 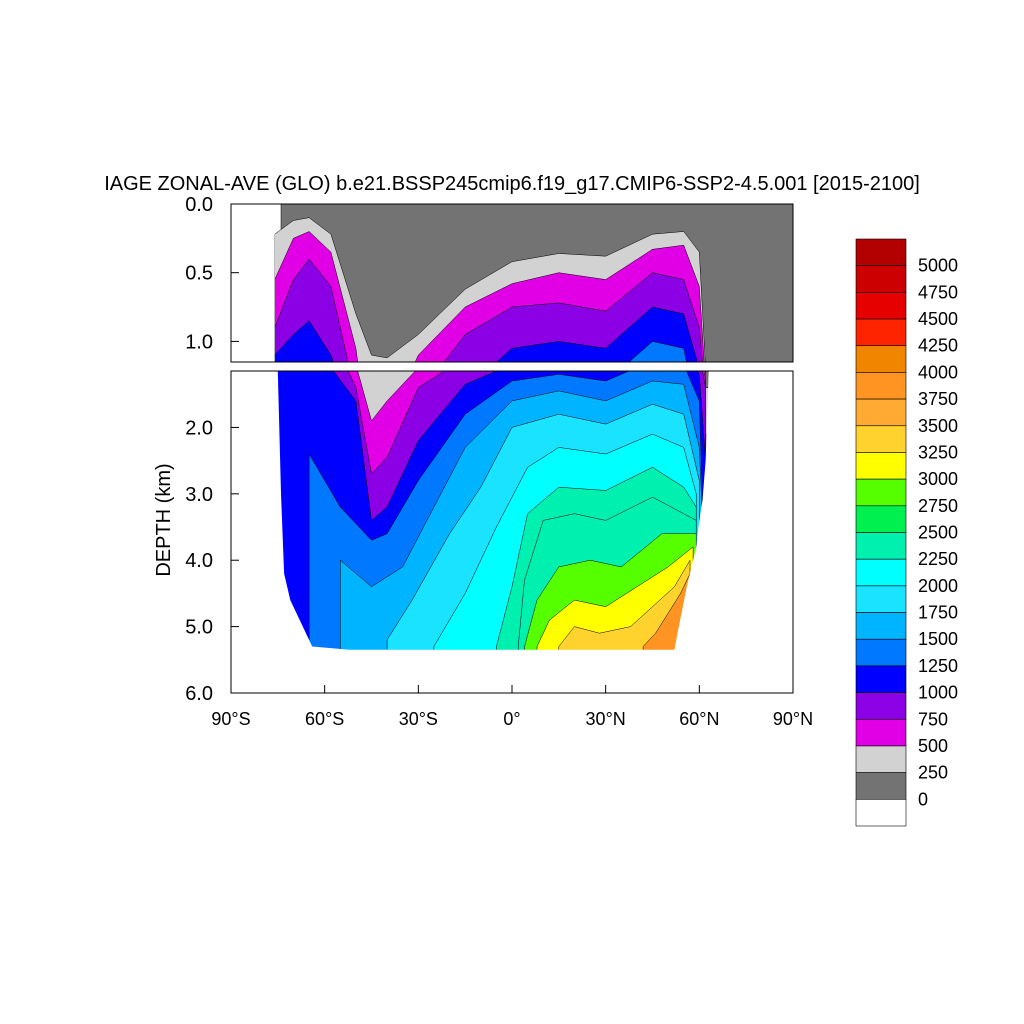 I want to click on colorbar-level-label: 1500, so click(x=938, y=639).